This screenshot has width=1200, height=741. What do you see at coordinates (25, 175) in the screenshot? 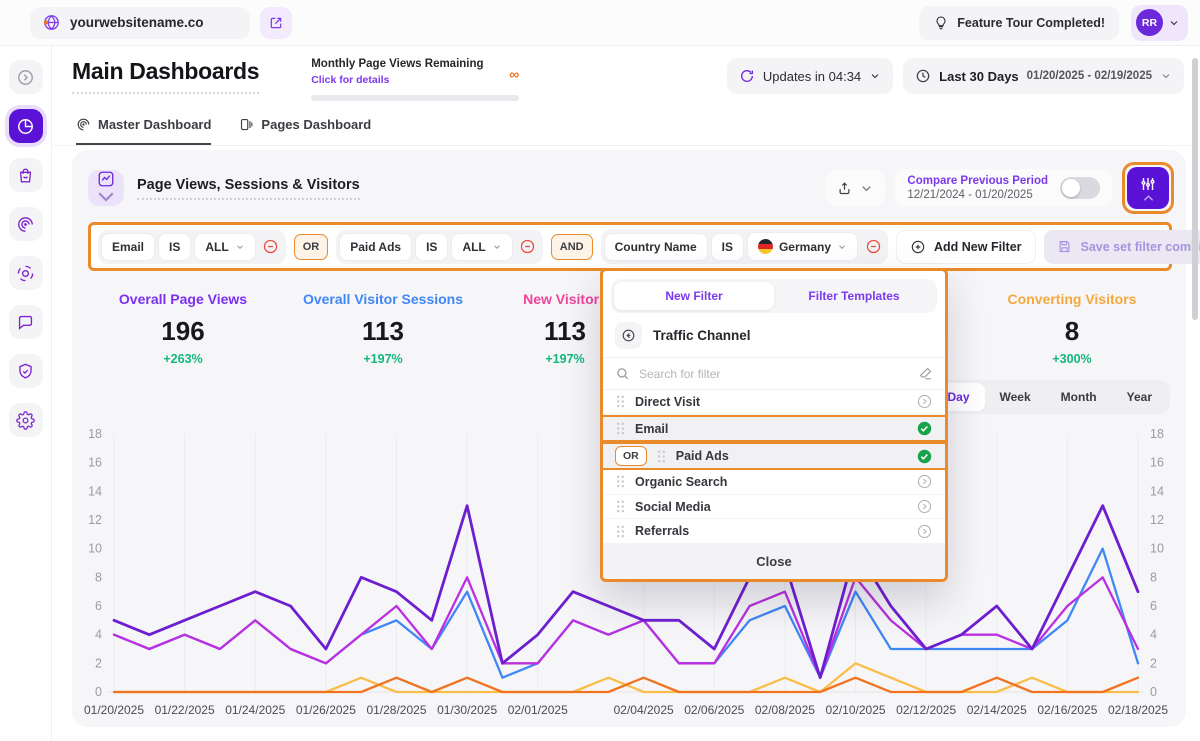
I see `sidebar-item-store` at bounding box center [25, 175].